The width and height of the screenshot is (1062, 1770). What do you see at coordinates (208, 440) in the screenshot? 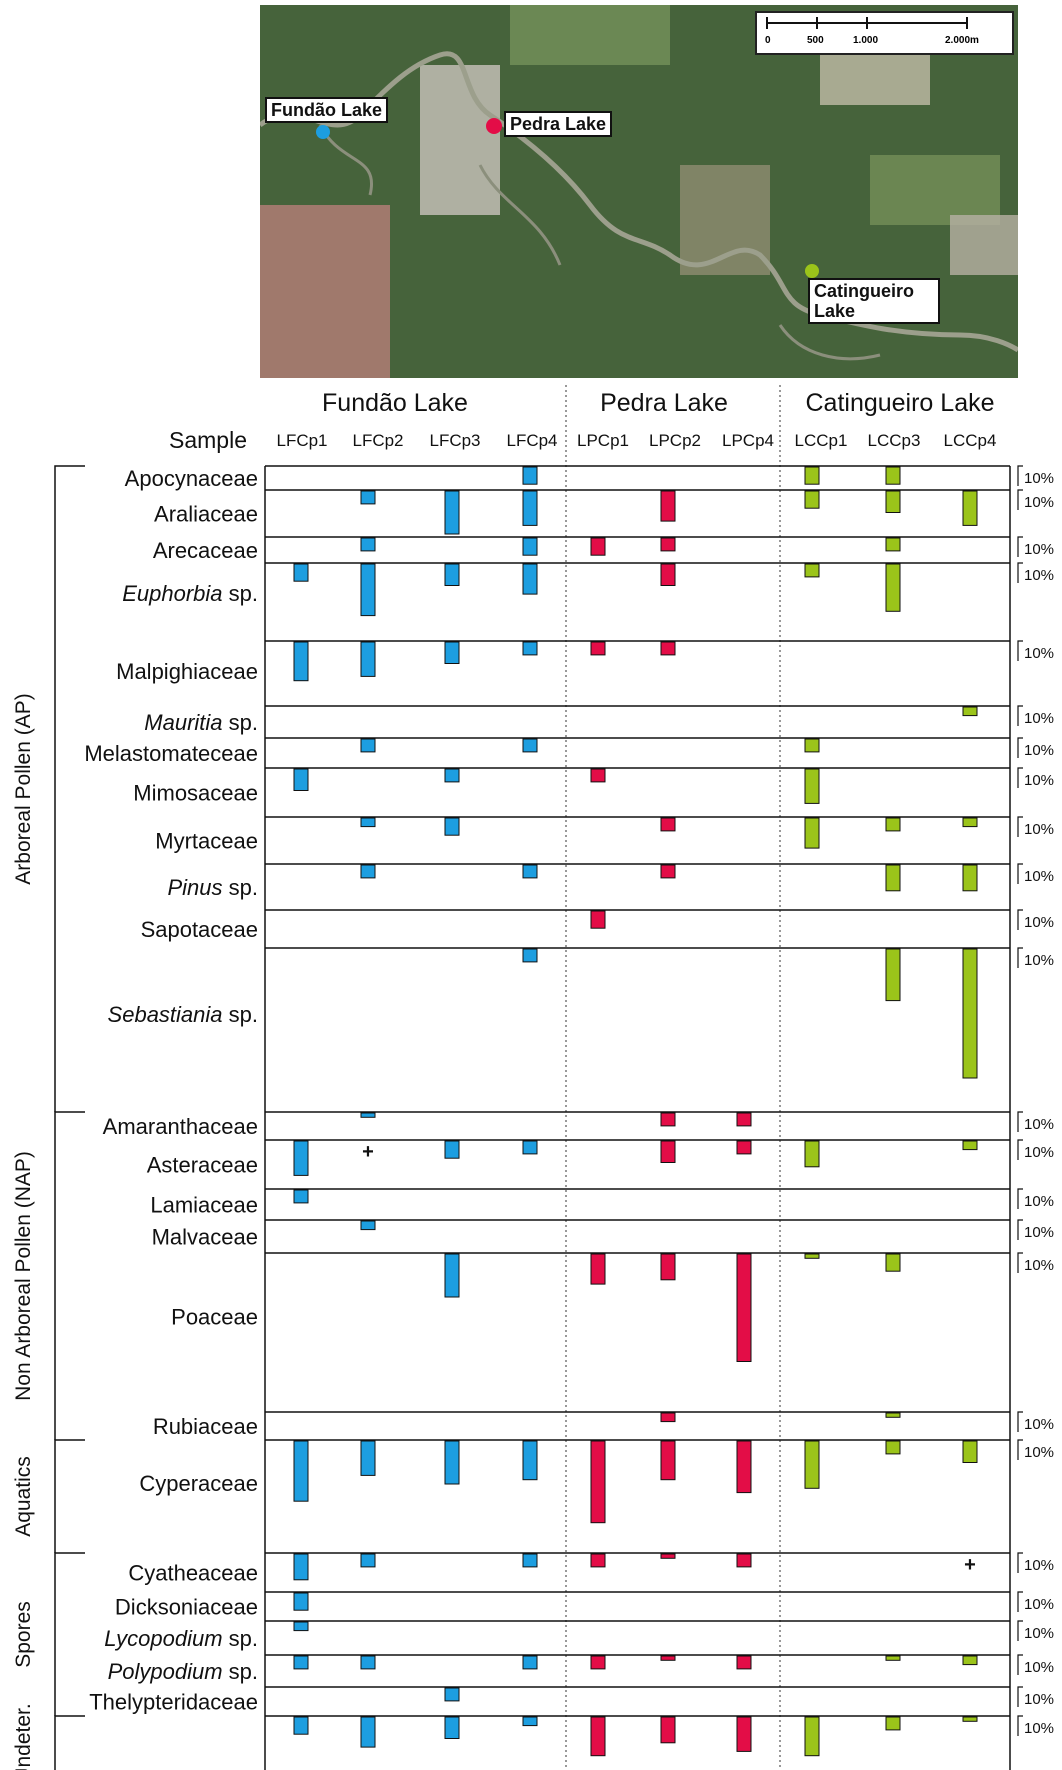
I see `sample-axis-label: Sample` at bounding box center [208, 440].